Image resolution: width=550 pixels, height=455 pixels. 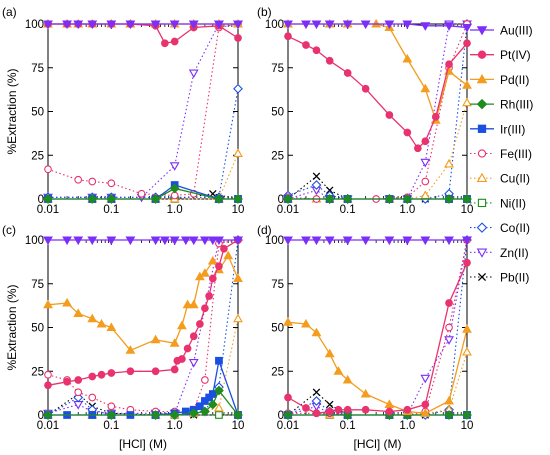 What do you see at coordinates (377, 327) in the screenshot?
I see `series-line-znii` at bounding box center [377, 327].